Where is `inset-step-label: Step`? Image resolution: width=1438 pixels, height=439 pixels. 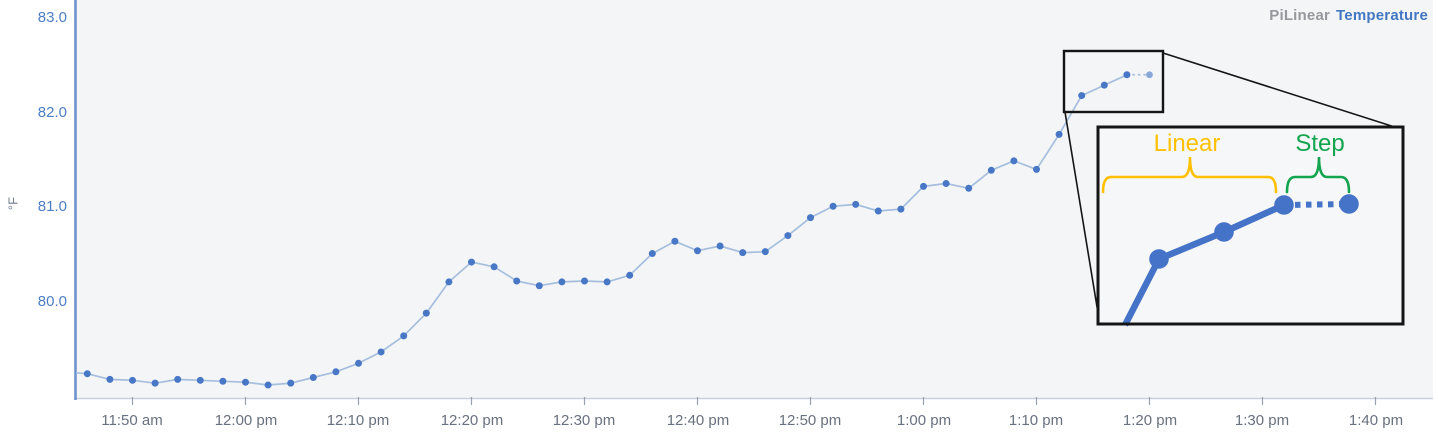
inset-step-label: Step is located at coordinates (1320, 143).